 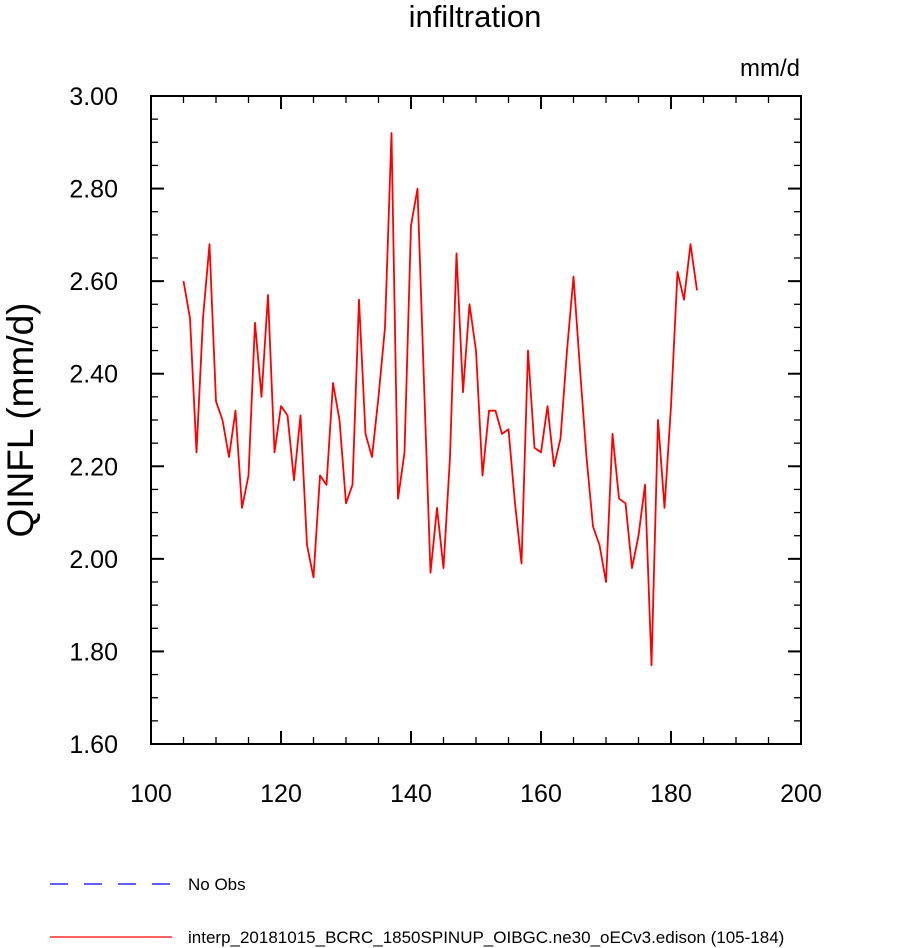 I want to click on y-tick-label: 2.80, so click(x=93, y=190).